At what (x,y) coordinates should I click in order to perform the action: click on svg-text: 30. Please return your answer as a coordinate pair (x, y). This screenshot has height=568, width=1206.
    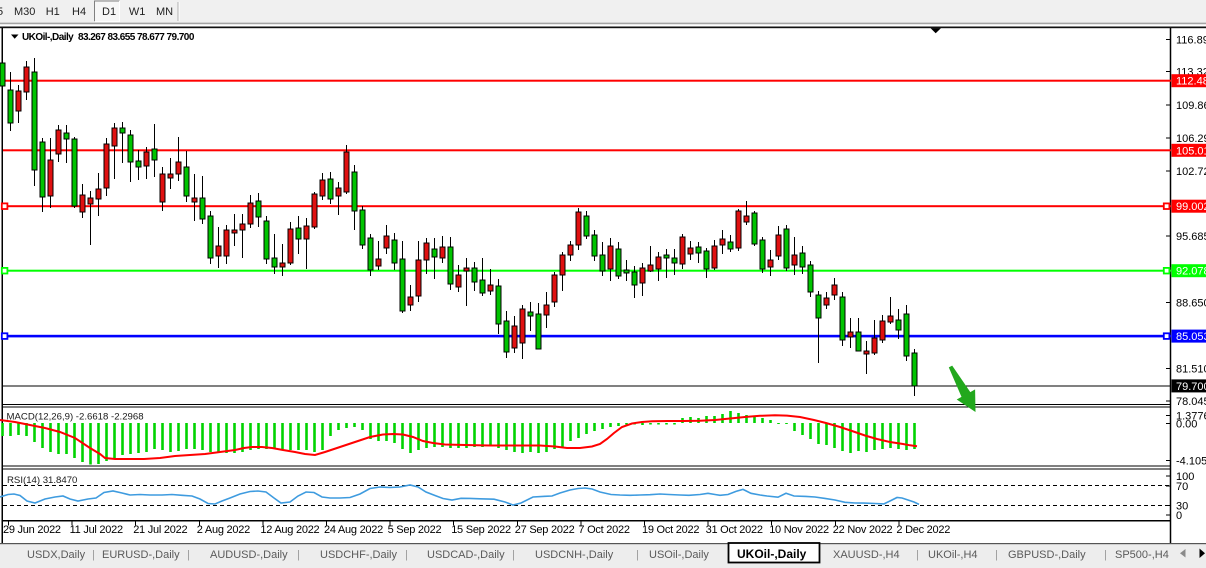
    Looking at the image, I should click on (1182, 507).